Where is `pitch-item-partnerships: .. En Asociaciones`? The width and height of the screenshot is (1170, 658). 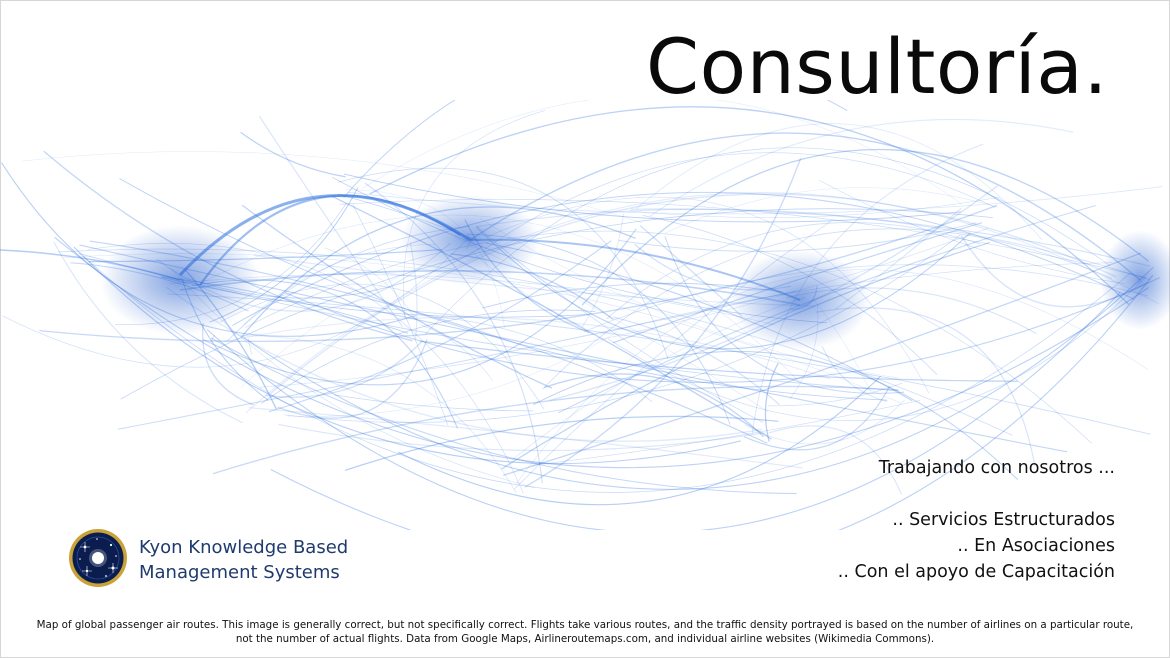
pitch-item-partnerships: .. En Asociaciones is located at coordinates (1036, 546).